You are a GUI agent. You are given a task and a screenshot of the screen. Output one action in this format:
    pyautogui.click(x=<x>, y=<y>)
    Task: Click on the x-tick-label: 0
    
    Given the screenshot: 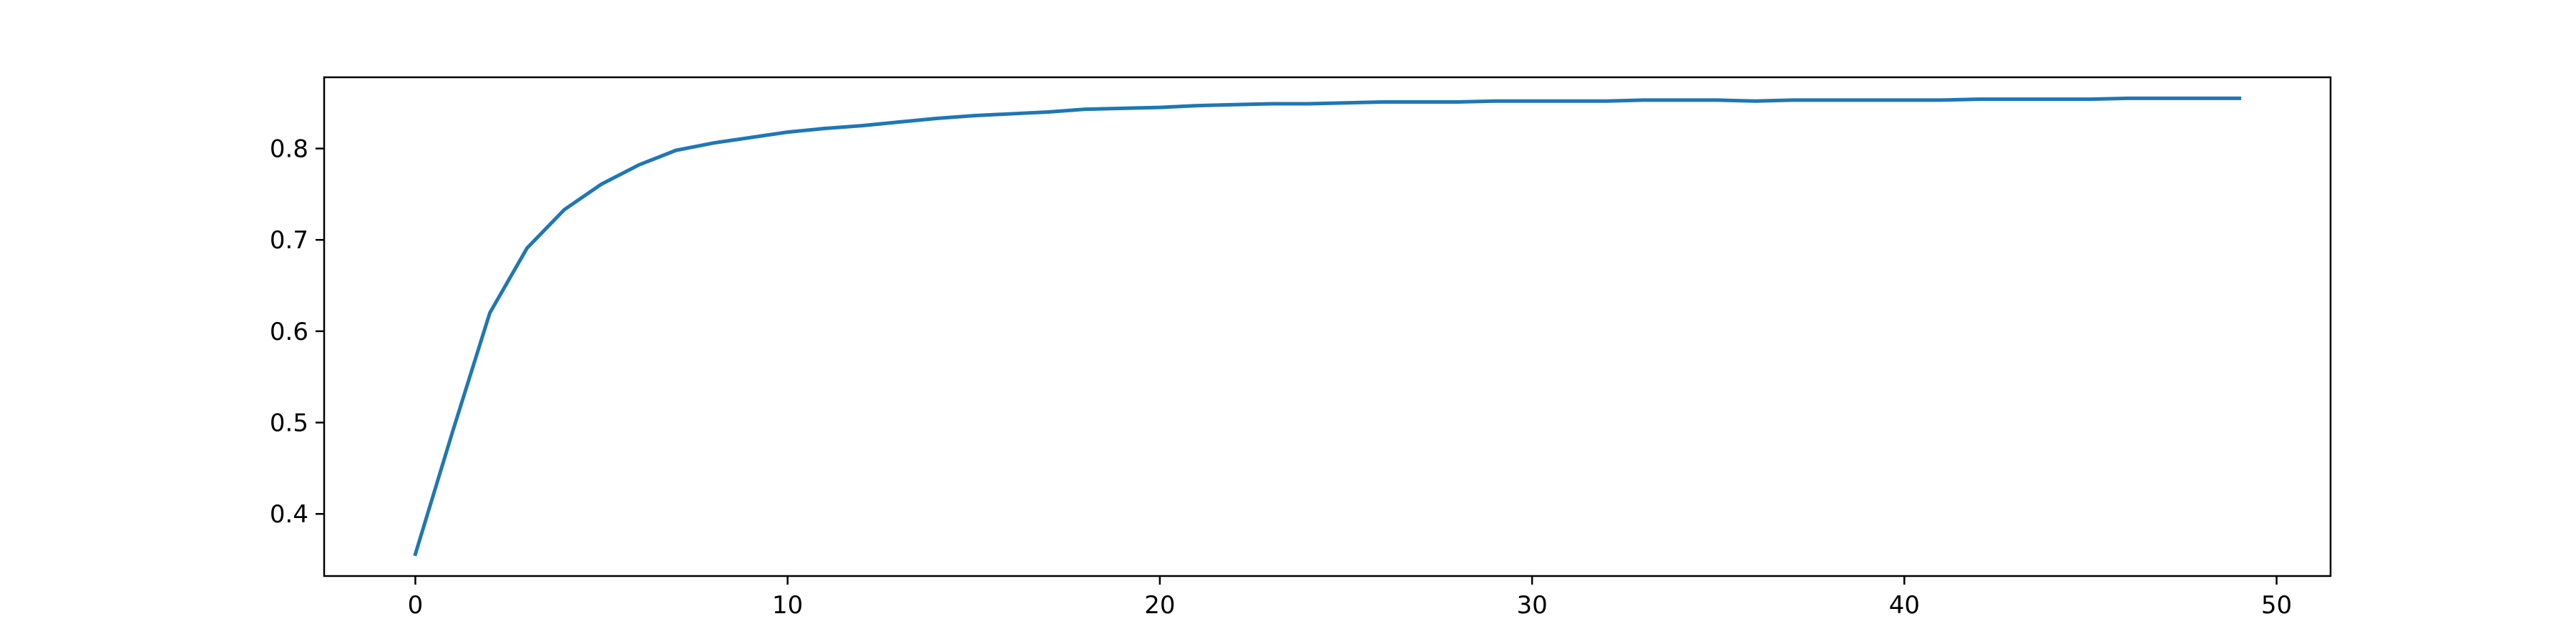 What is the action you would take?
    pyautogui.click(x=416, y=605)
    